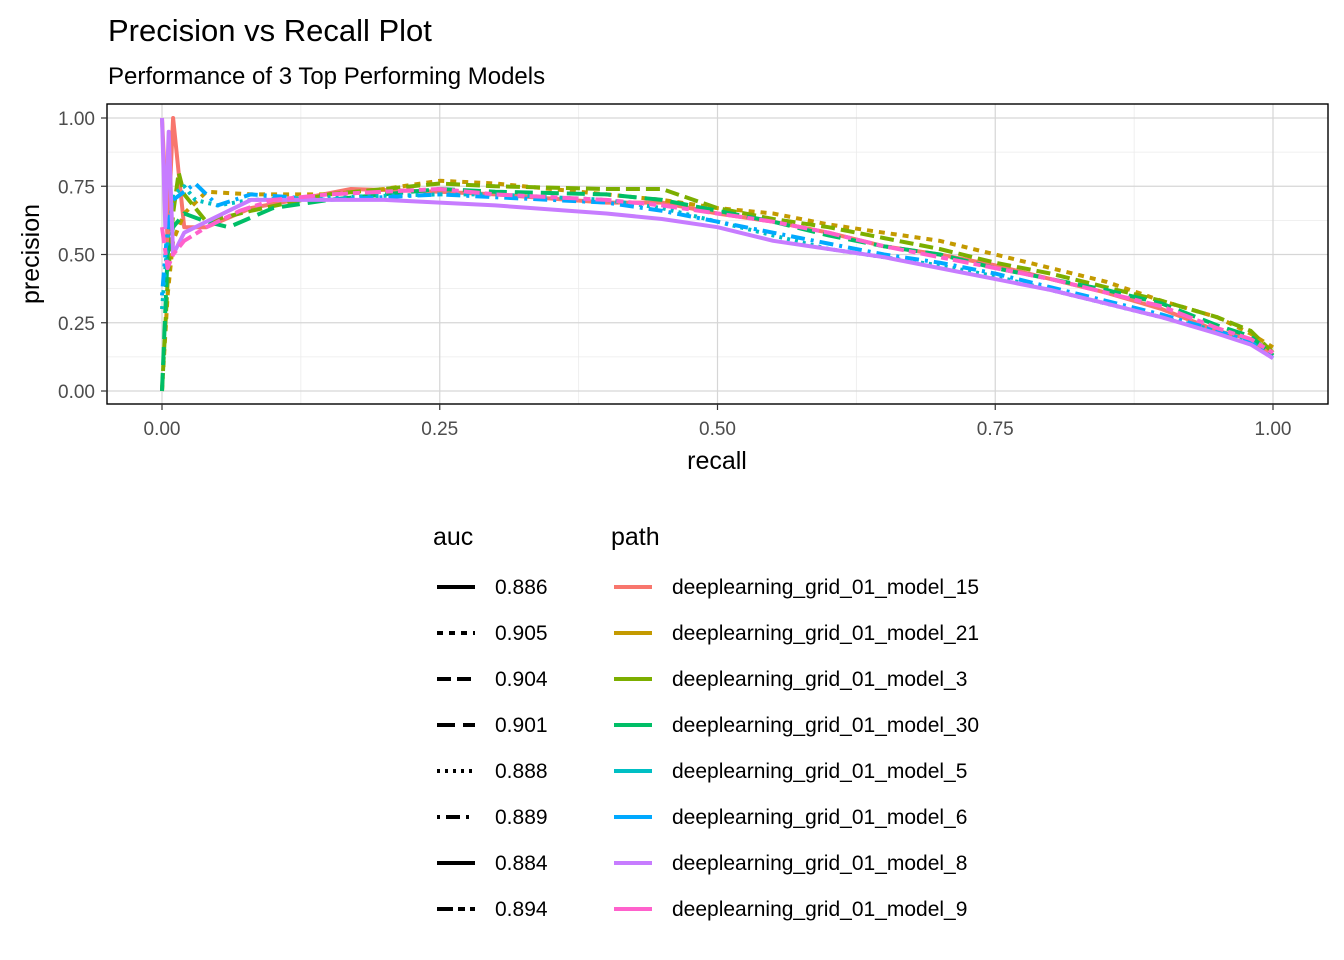  I want to click on legend-auc-label: 0.886, so click(521, 587).